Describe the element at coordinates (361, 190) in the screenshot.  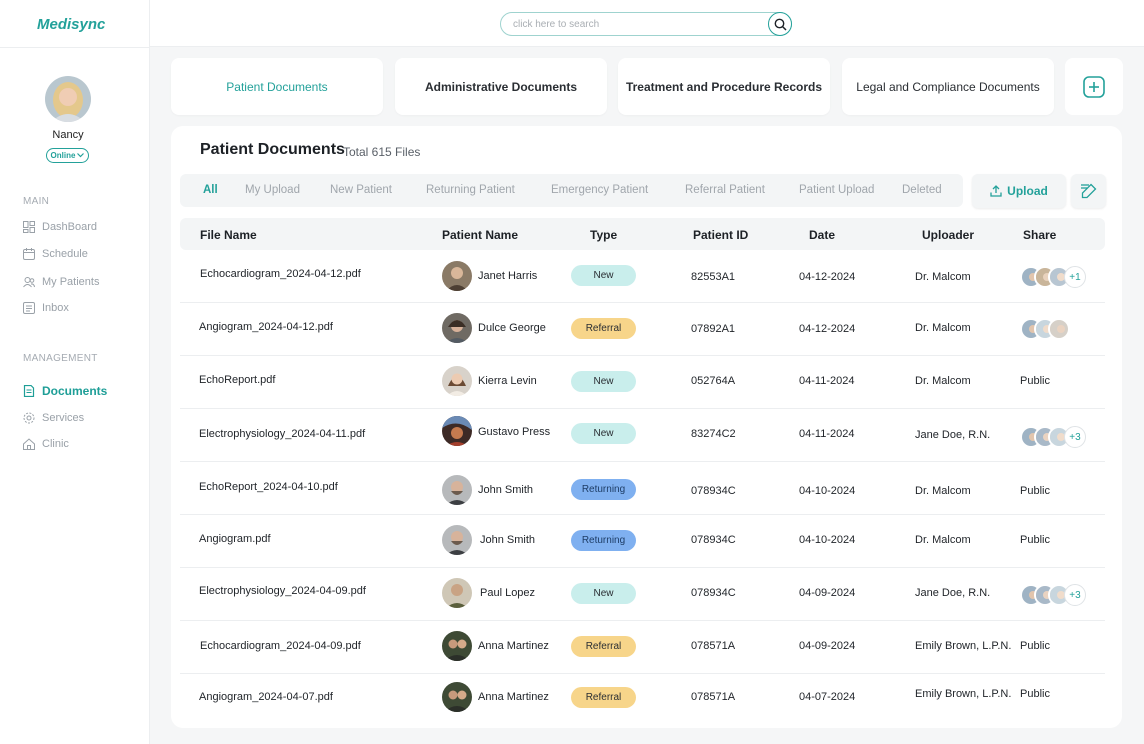
I see `filter-new-patient: New Patient` at that location.